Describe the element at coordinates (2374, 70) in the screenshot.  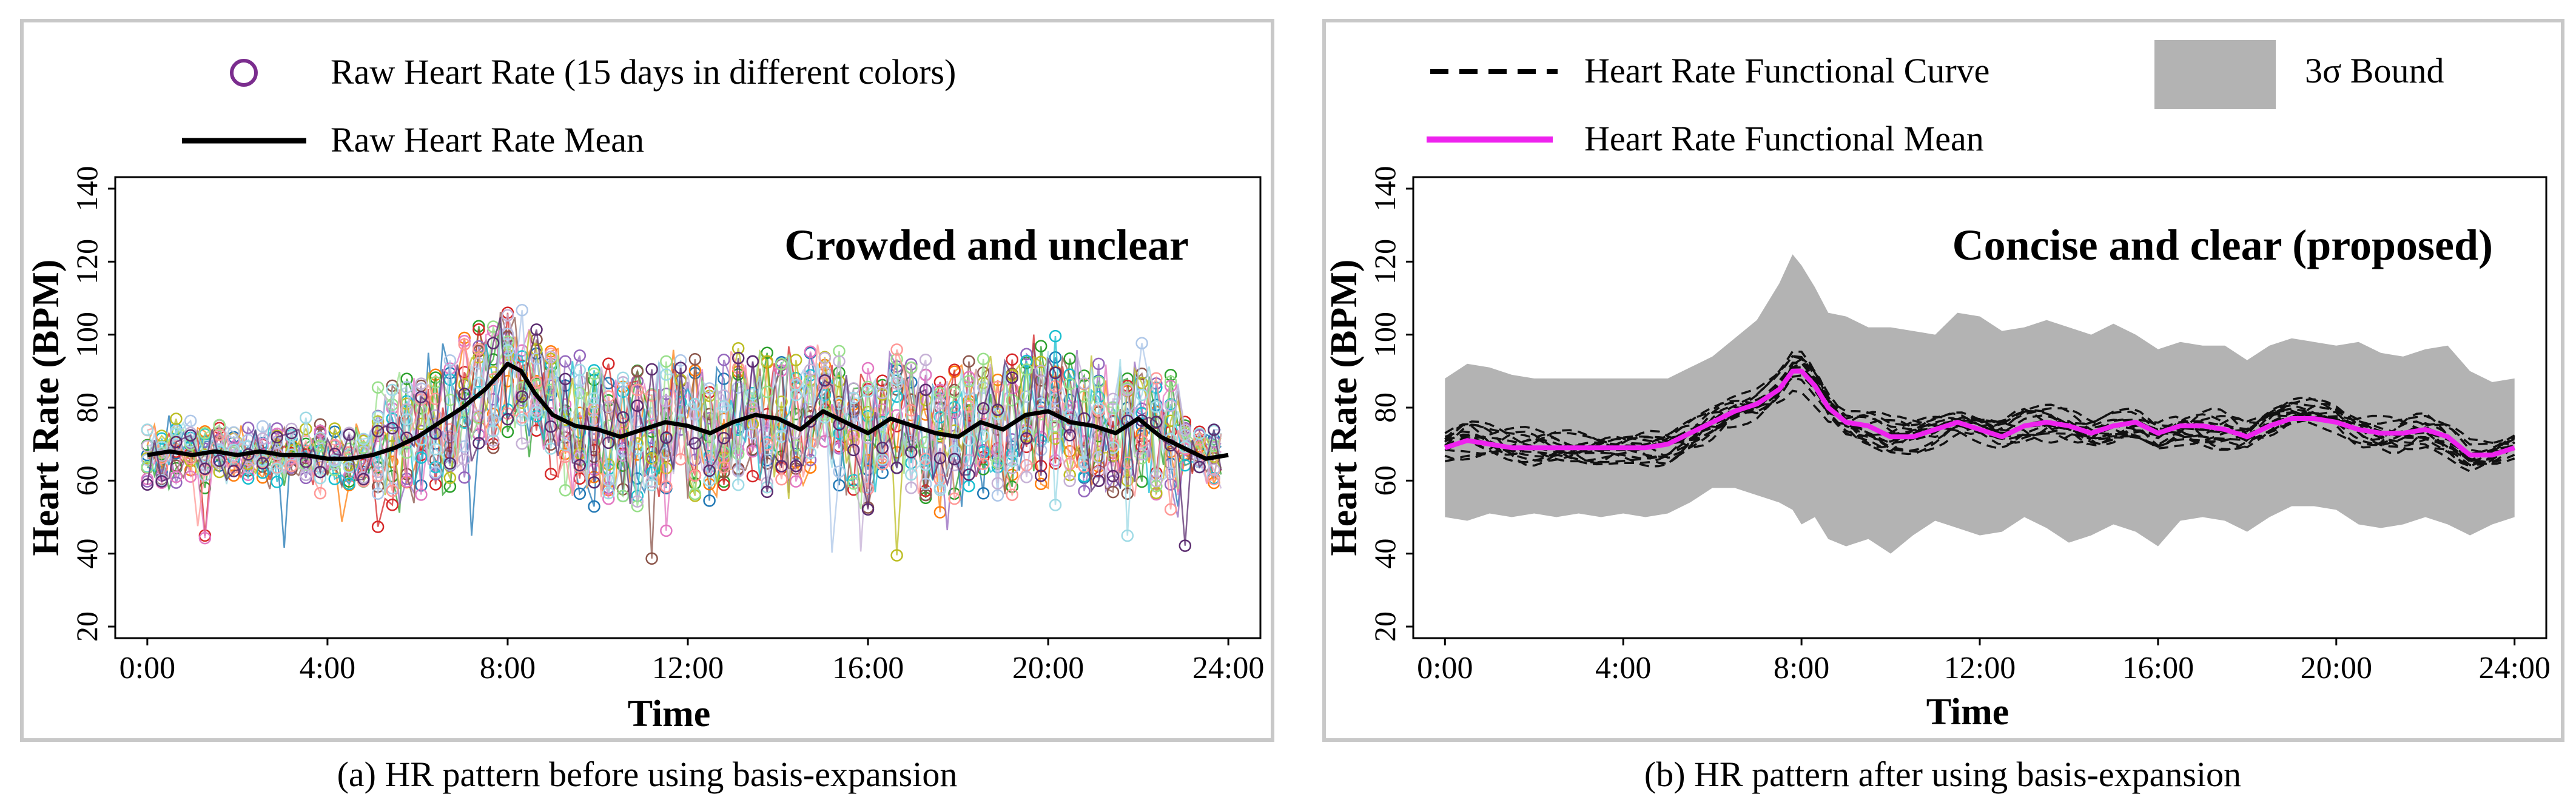
I see `legend-label-bound: 3σ Bound` at that location.